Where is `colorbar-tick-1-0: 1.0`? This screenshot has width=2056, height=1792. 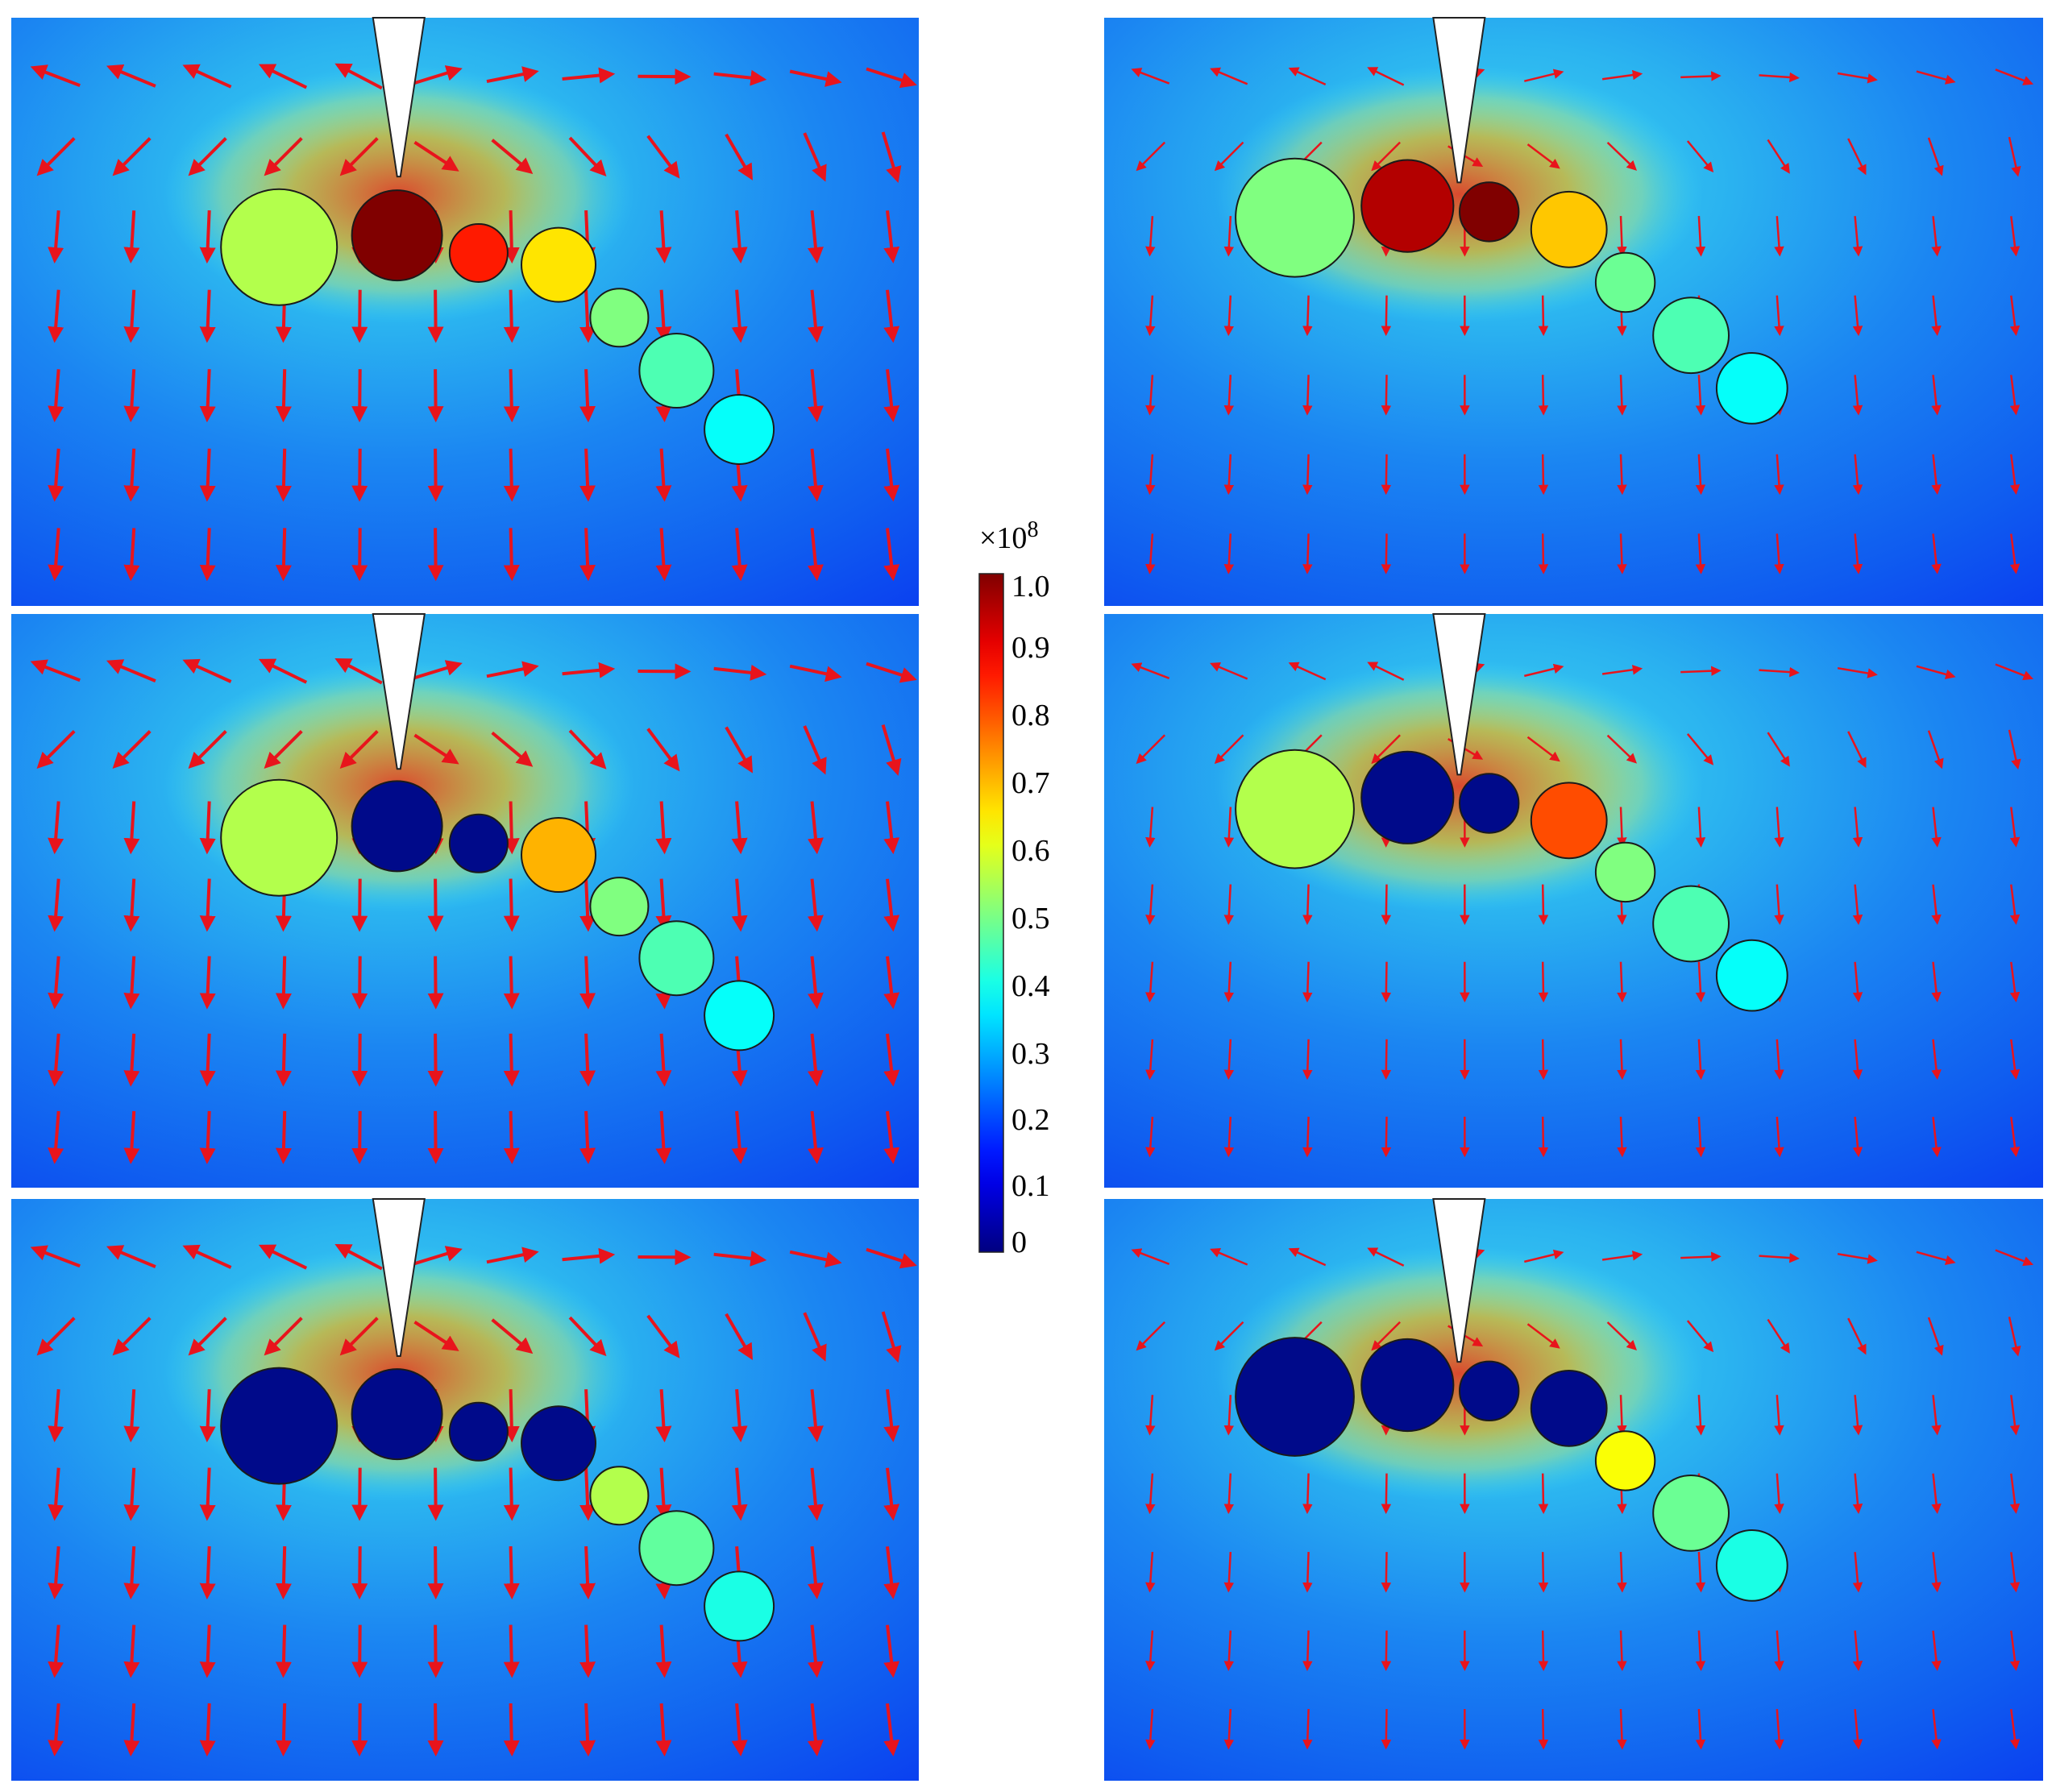 colorbar-tick-1-0: 1.0 is located at coordinates (1030, 587).